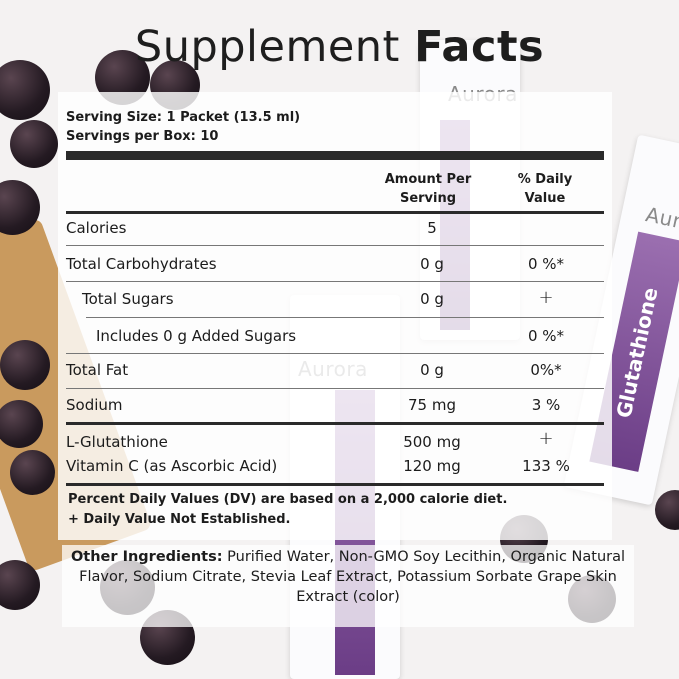  Describe the element at coordinates (339, 47) in the screenshot. I see `page-title: Supplement Facts` at that location.